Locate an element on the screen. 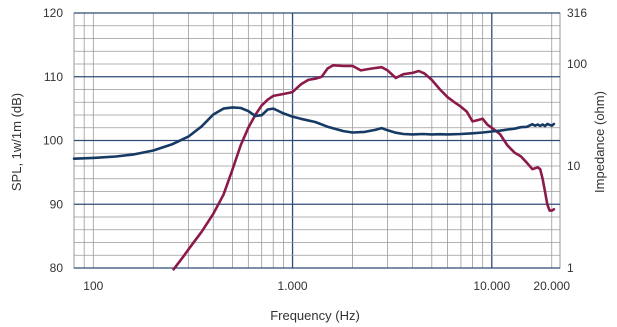  y2-tick-label: 1 is located at coordinates (570, 268).